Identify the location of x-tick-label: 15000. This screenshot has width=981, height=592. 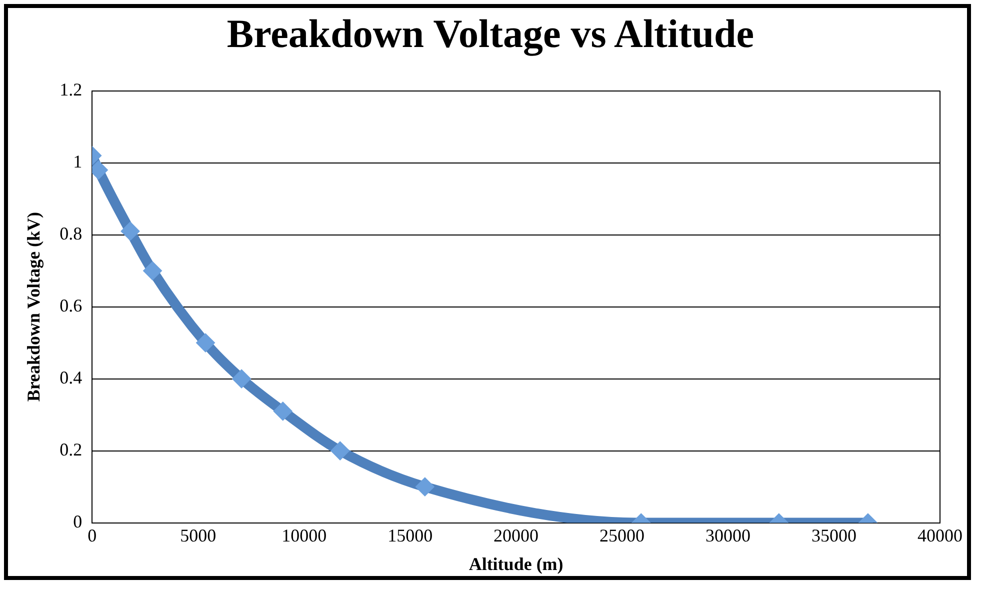
(410, 535).